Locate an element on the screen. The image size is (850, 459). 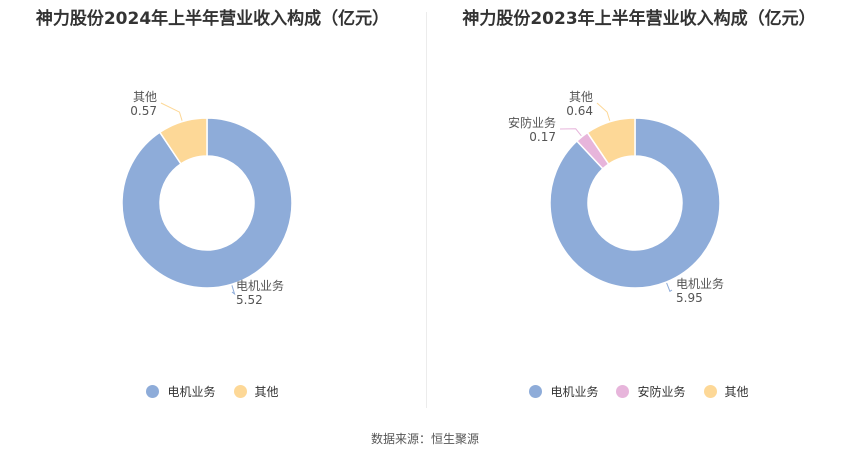
chart-title: 神力股份2024年上半年营业收入构成（亿元） is located at coordinates (212, 19).